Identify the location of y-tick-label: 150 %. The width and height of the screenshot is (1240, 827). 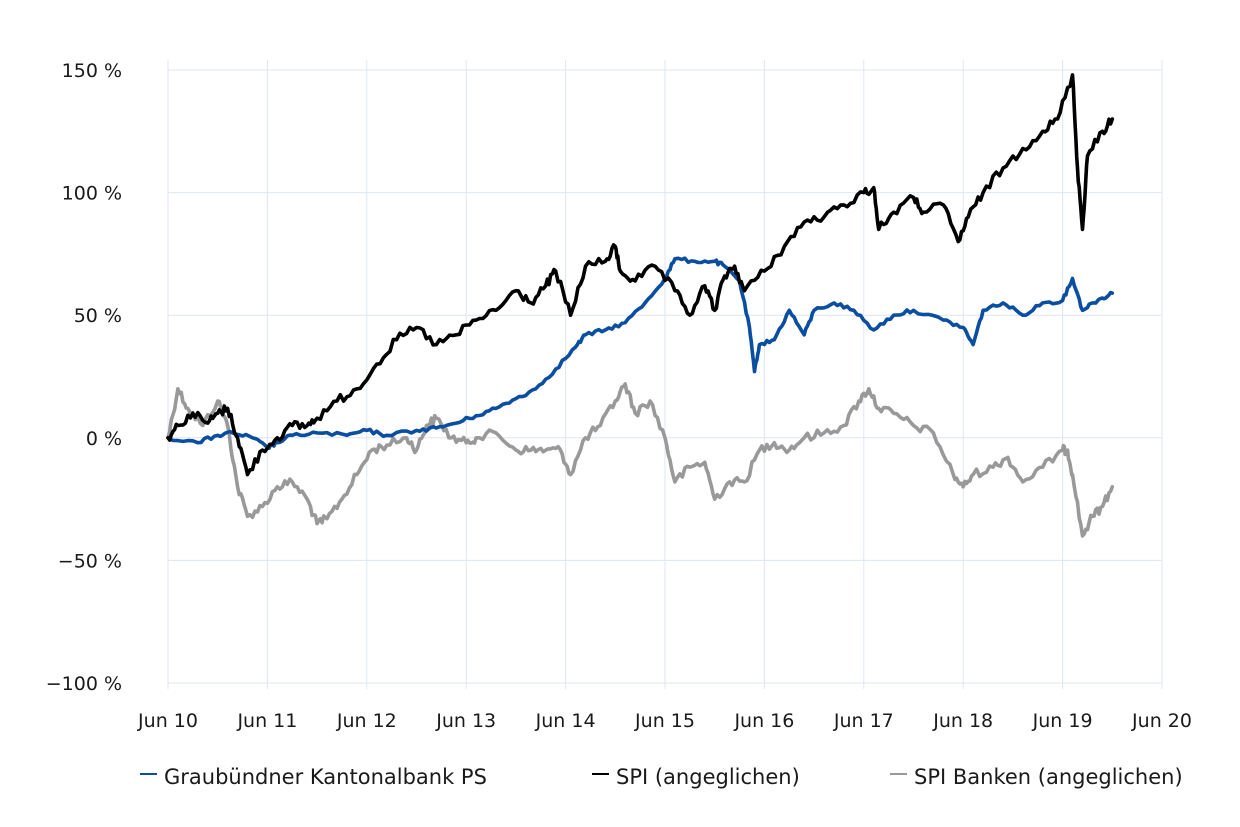
(92, 71).